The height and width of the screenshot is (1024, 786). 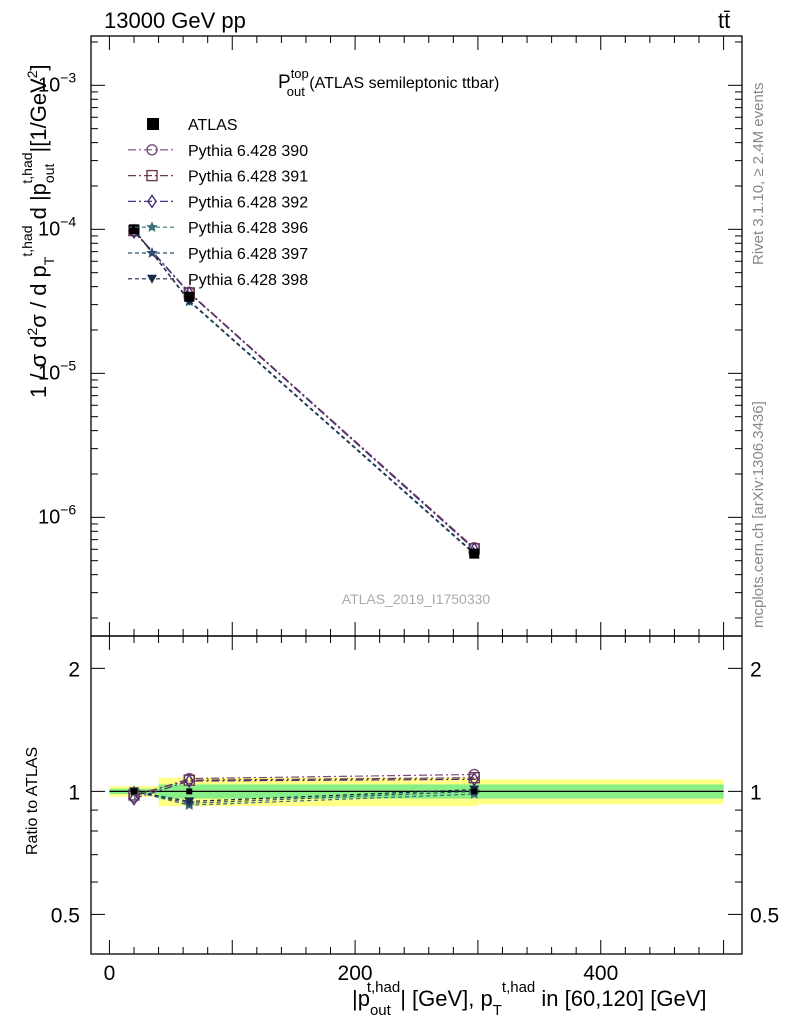 What do you see at coordinates (355, 973) in the screenshot?
I see `x-tick-label: 200` at bounding box center [355, 973].